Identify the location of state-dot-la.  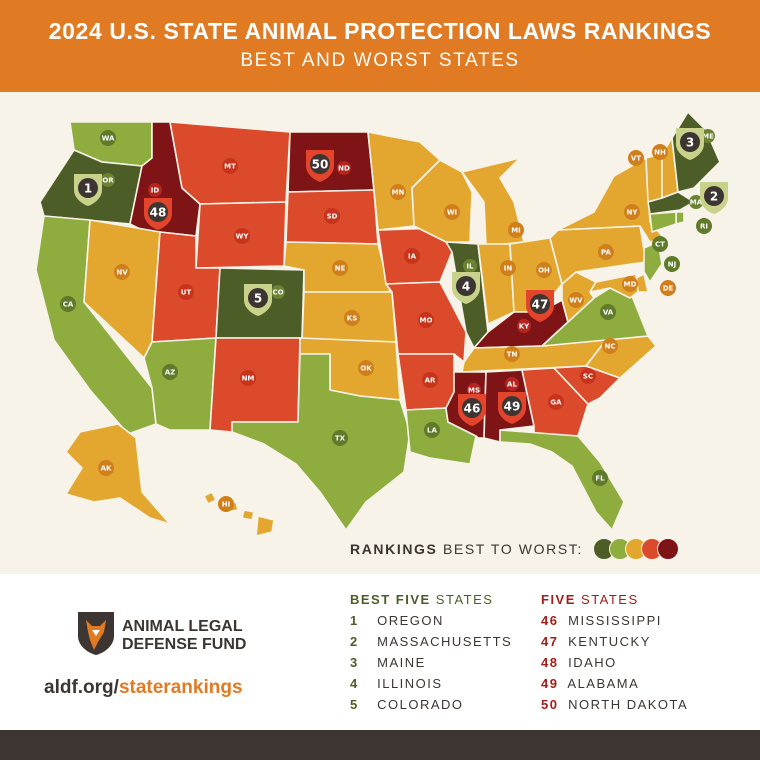
(432, 430).